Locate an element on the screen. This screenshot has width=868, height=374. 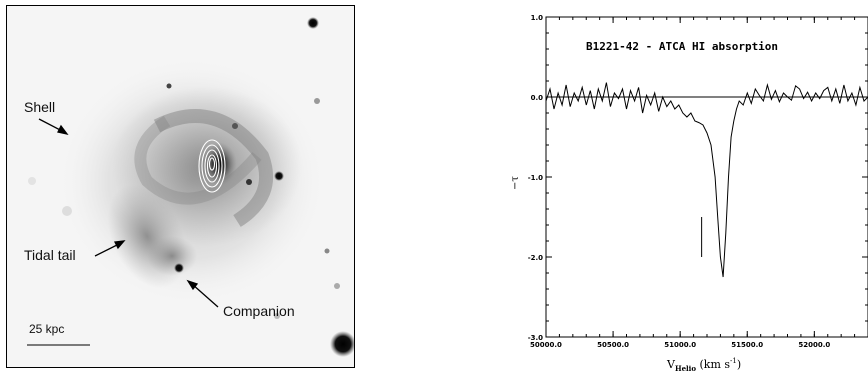
tail-knot is located at coordinates (172, 256).